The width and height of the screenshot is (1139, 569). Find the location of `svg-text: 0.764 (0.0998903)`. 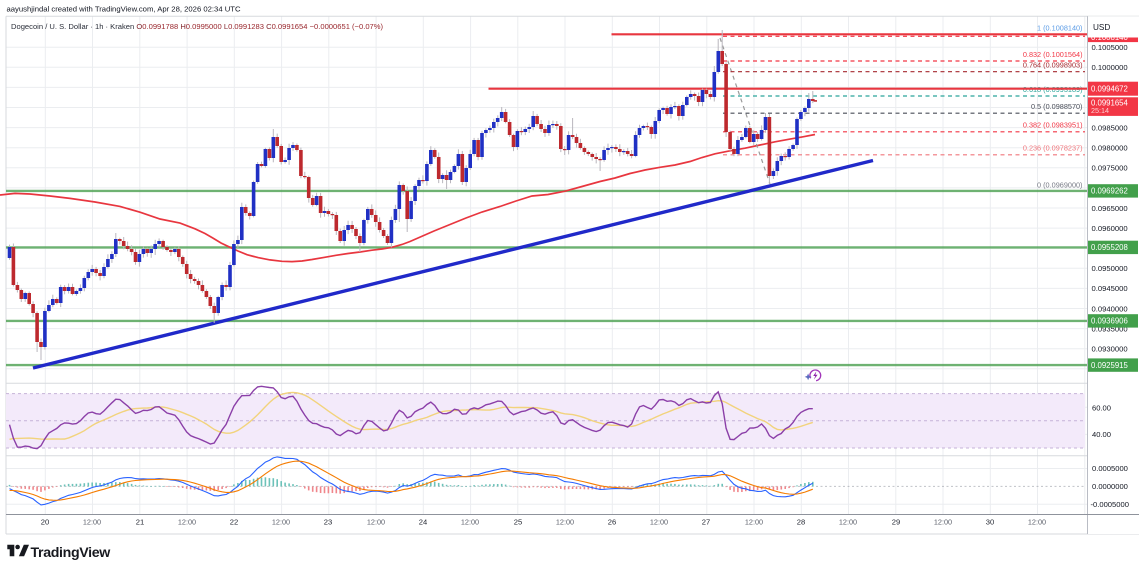

svg-text: 0.764 (0.0998903) is located at coordinates (1053, 65).